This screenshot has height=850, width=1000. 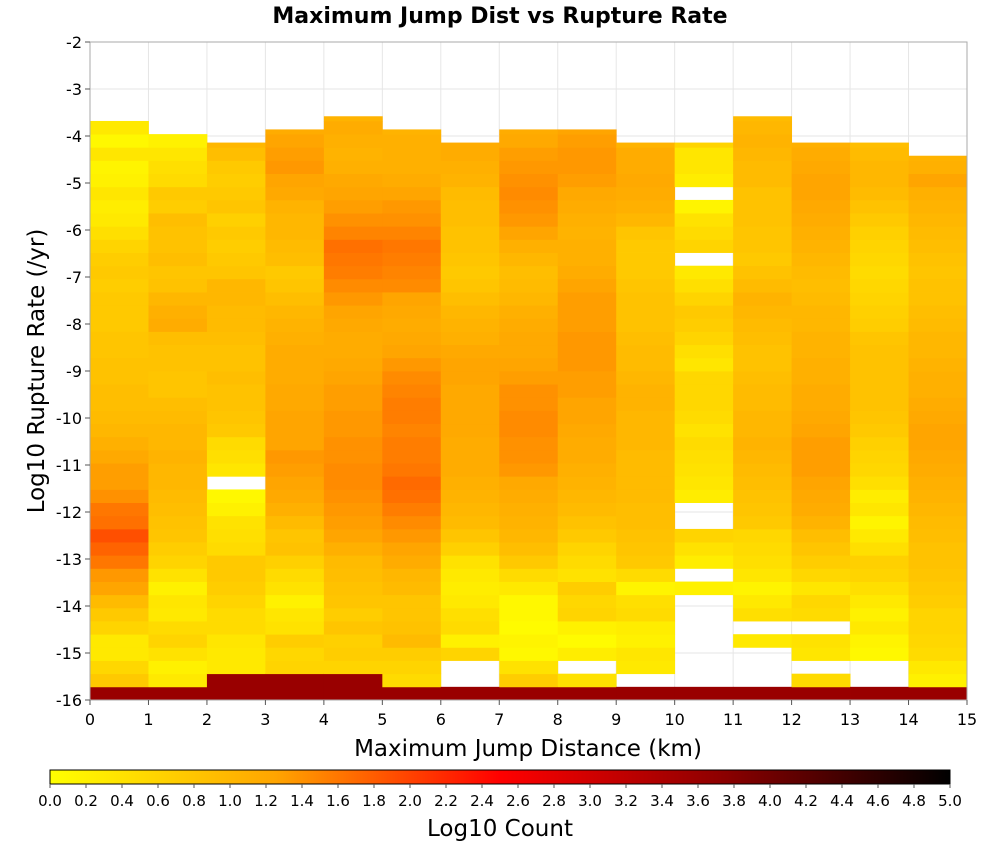 I want to click on y-tick-label: -14, so click(x=69, y=606).